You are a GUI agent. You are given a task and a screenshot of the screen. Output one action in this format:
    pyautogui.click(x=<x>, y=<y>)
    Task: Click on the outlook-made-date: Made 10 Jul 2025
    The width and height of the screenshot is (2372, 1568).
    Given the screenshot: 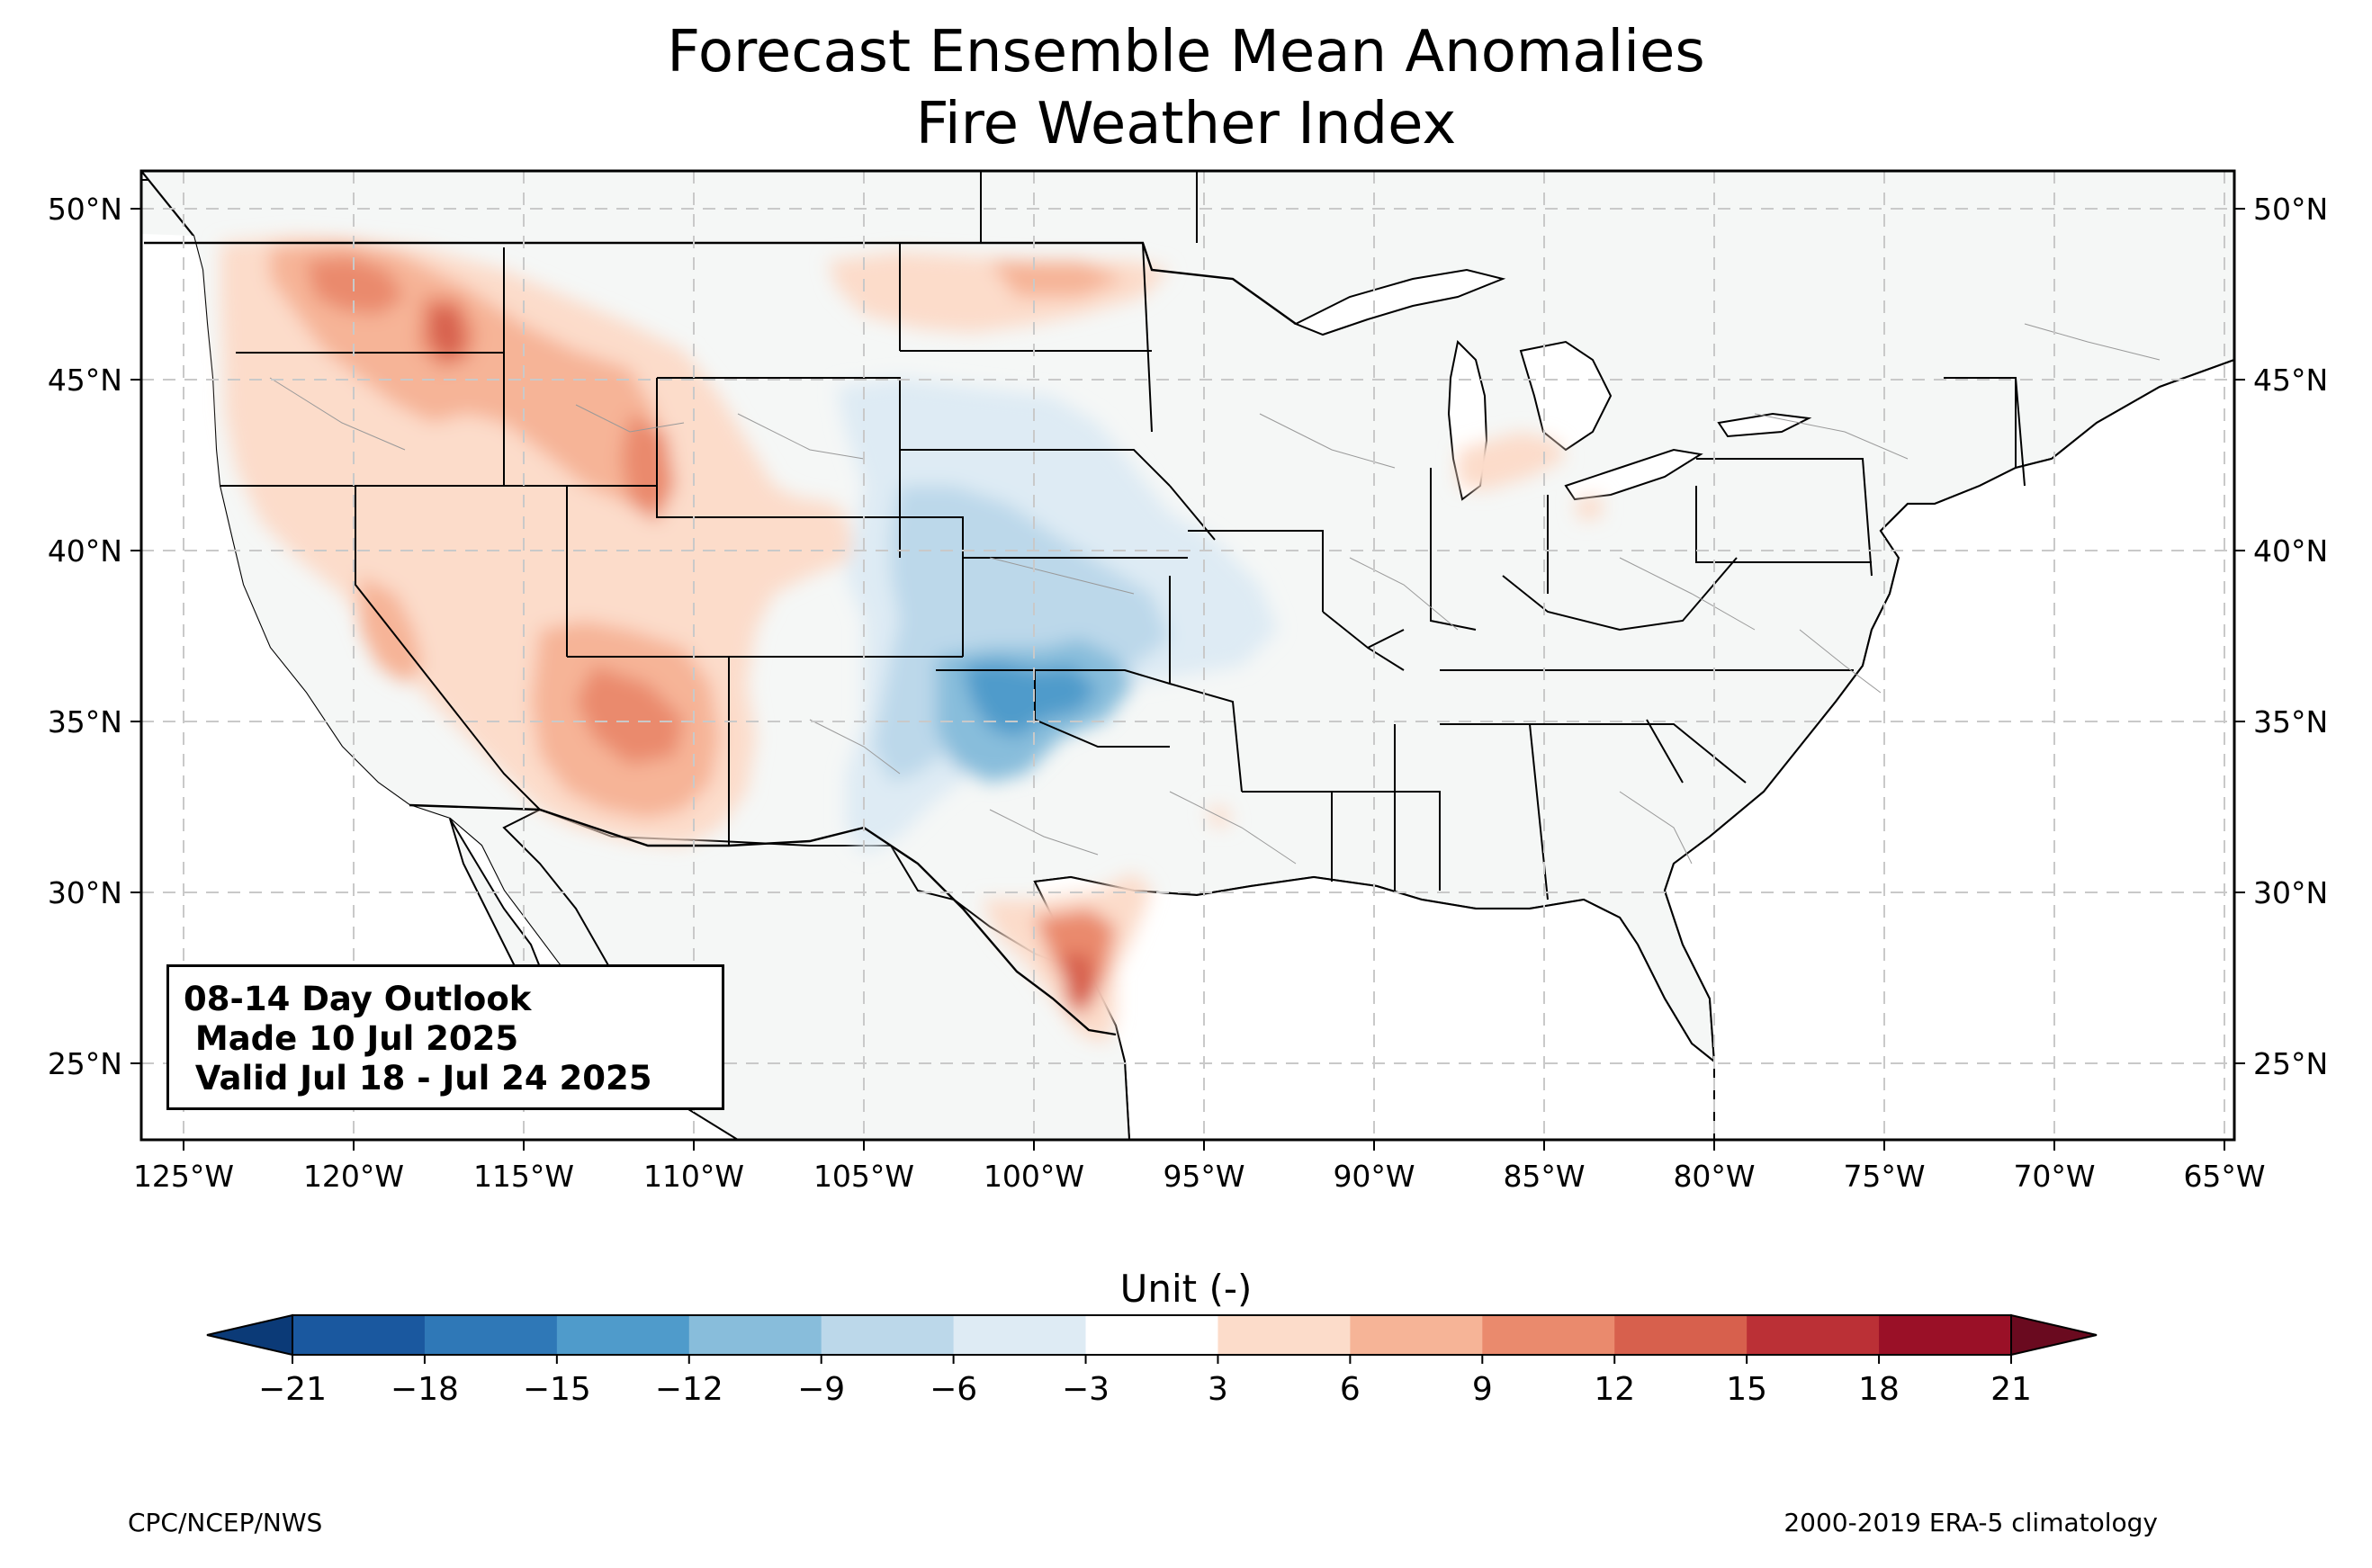 What is the action you would take?
    pyautogui.click(x=352, y=1038)
    